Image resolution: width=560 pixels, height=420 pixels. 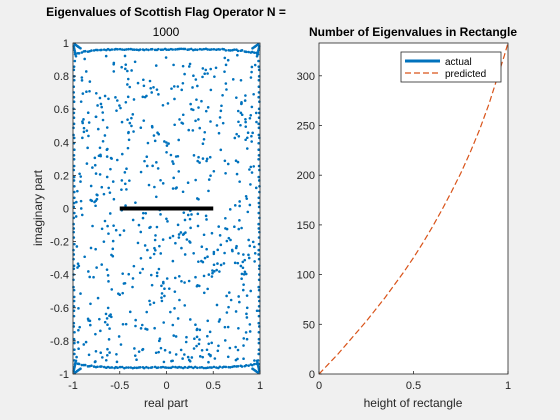 I want to click on scatter-y-tick-label: 0.6, so click(x=61, y=110).